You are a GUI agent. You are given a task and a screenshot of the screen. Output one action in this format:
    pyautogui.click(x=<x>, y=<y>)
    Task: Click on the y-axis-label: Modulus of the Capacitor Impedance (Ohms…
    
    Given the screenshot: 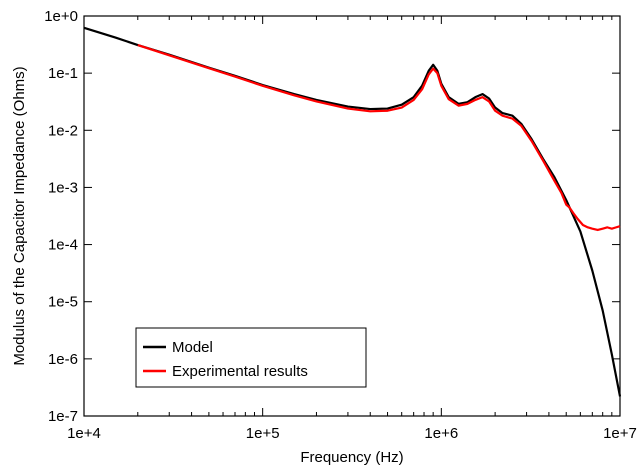 What is the action you would take?
    pyautogui.click(x=19, y=215)
    